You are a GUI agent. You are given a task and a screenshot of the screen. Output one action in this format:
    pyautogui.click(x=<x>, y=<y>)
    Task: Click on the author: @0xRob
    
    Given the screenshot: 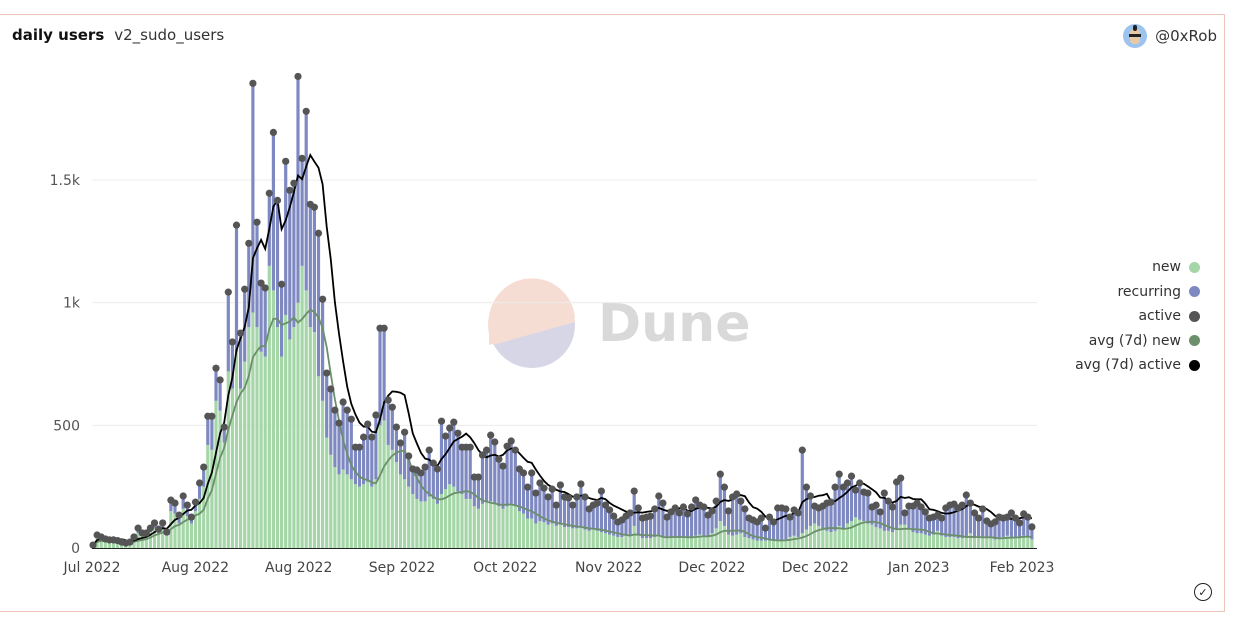 What is the action you would take?
    pyautogui.click(x=1170, y=36)
    